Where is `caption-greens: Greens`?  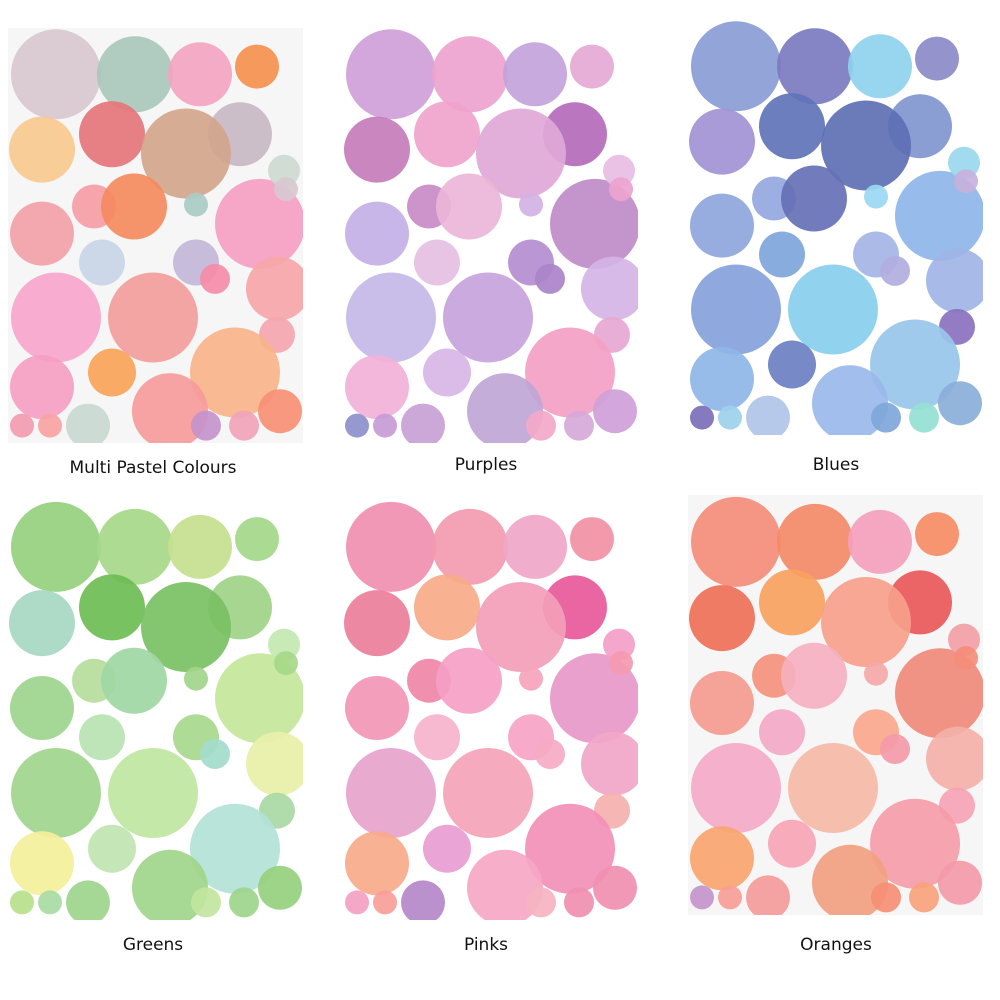
caption-greens: Greens is located at coordinates (153, 945).